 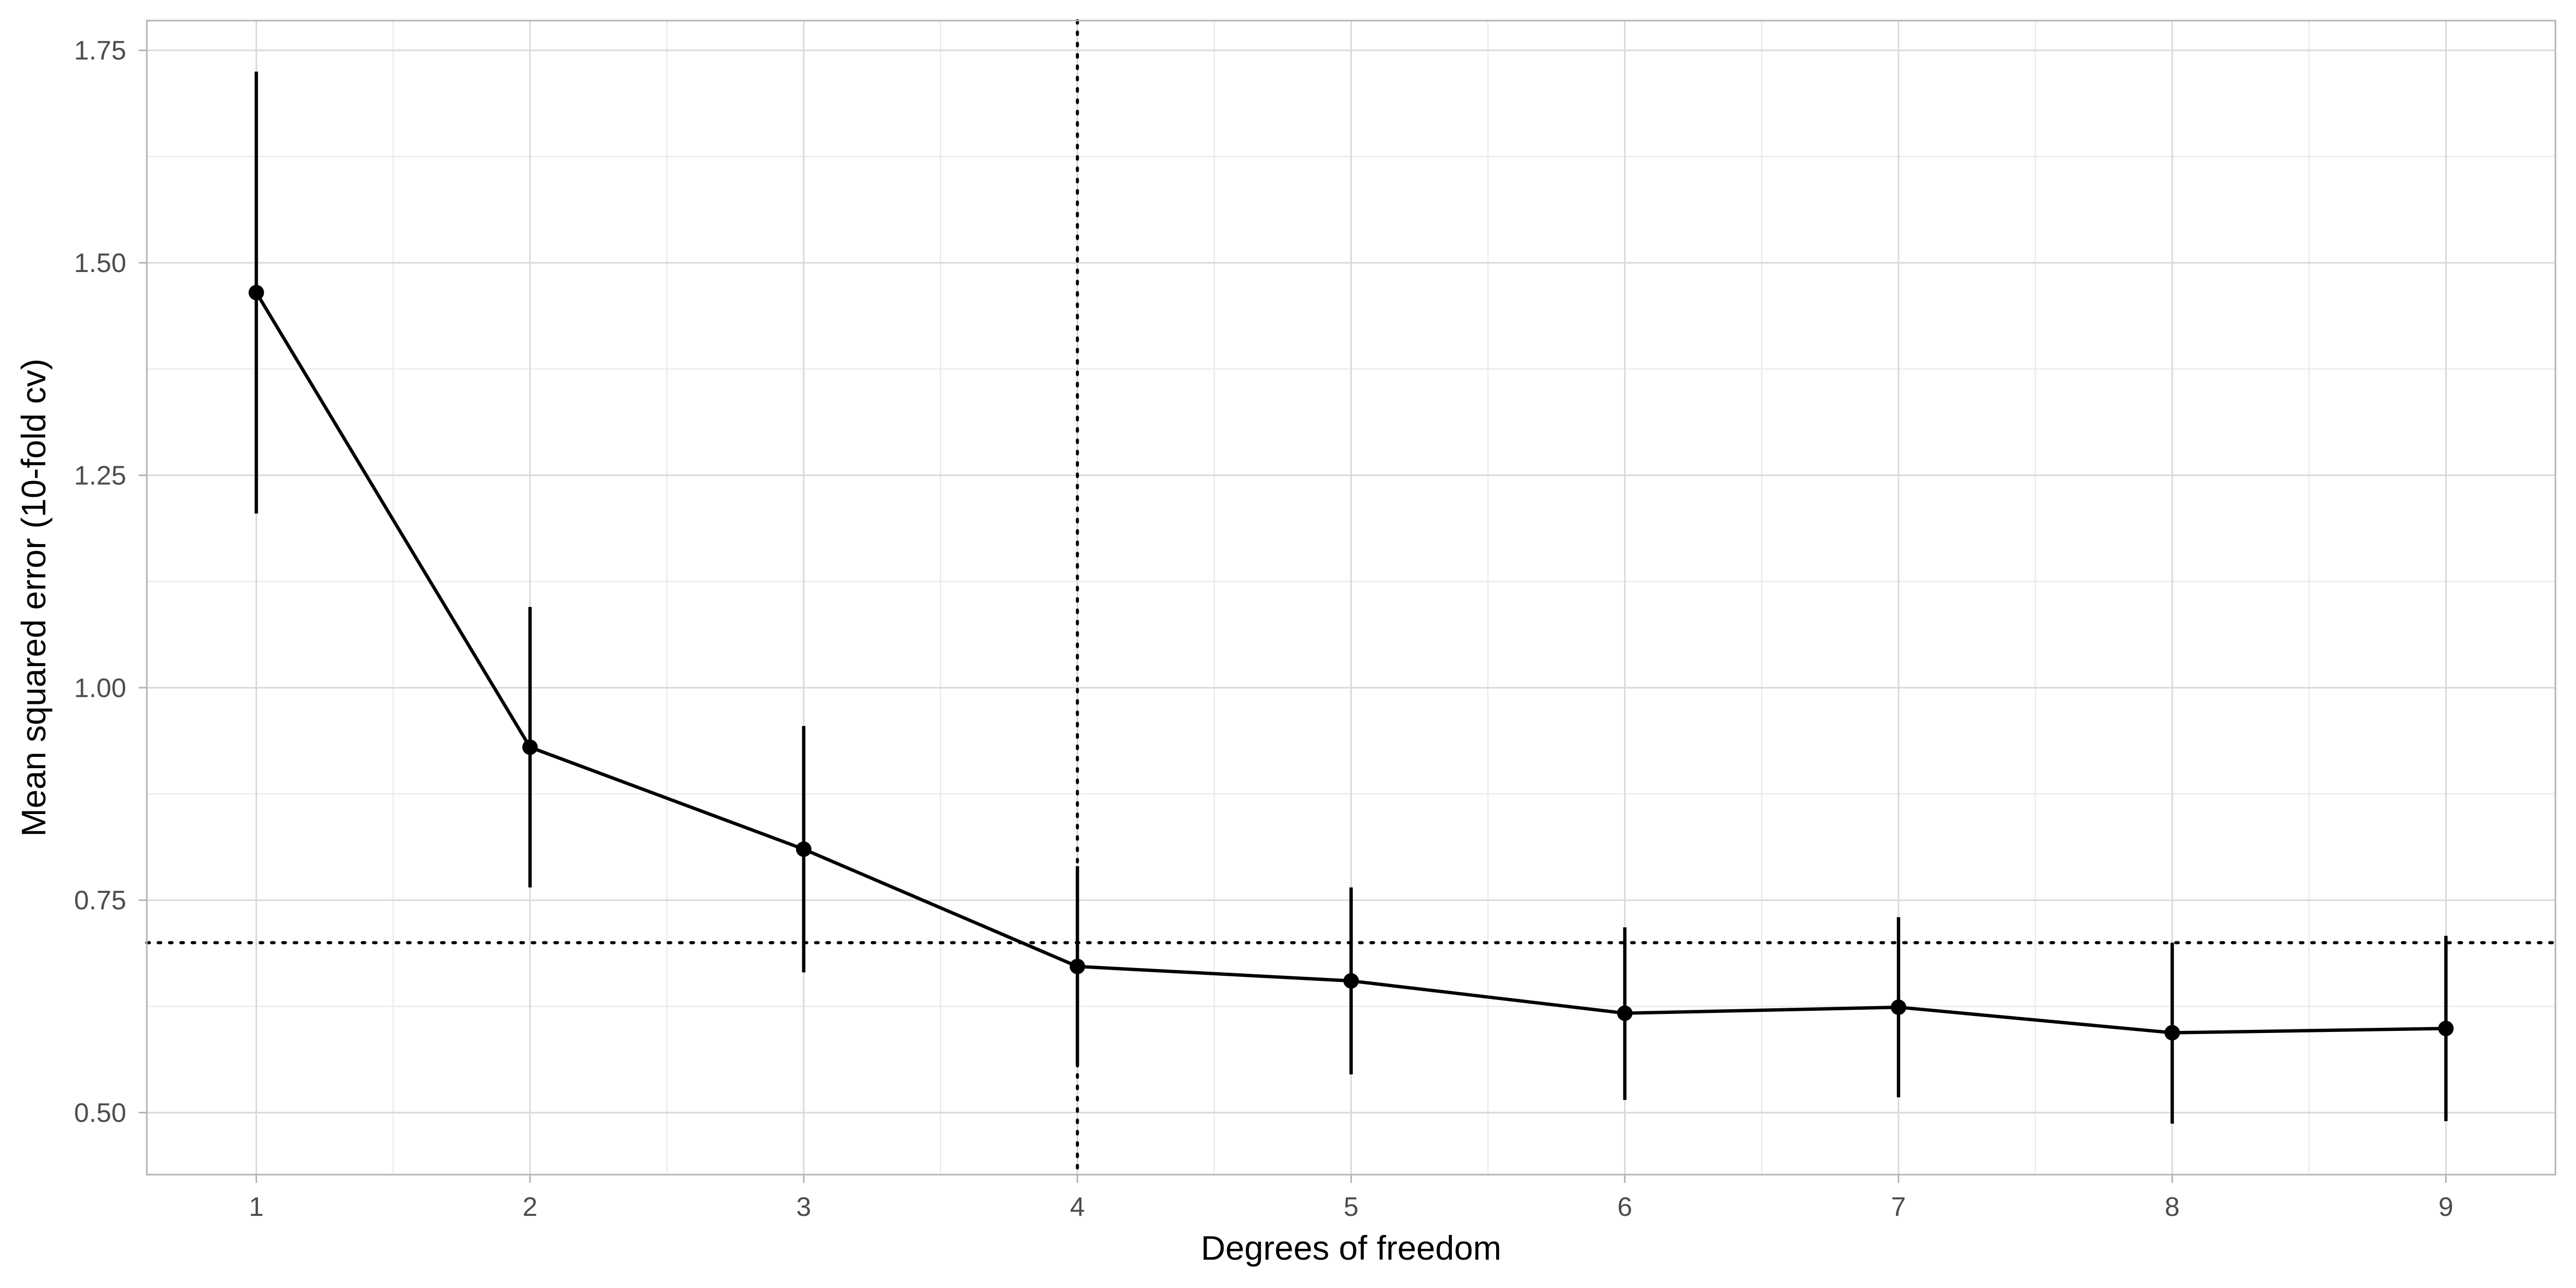 What do you see at coordinates (804, 1207) in the screenshot?
I see `x-tick-label: 3` at bounding box center [804, 1207].